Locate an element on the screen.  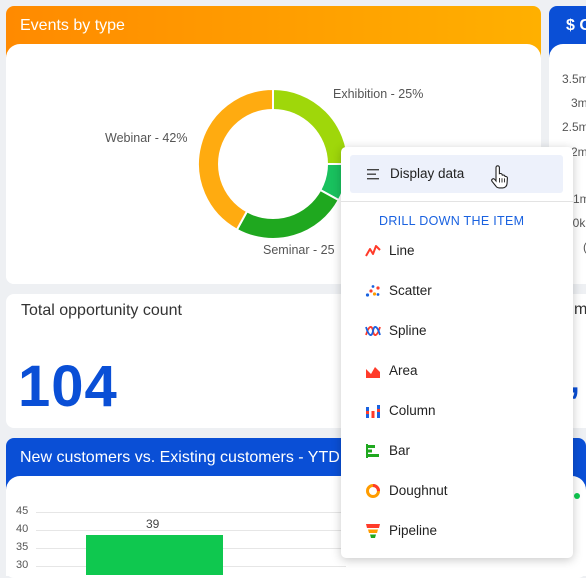
right-card-tick: ( is located at coordinates (584, 247).